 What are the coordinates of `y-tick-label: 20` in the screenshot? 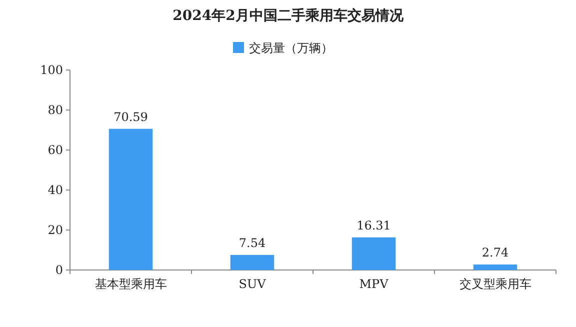 It's located at (55, 230).